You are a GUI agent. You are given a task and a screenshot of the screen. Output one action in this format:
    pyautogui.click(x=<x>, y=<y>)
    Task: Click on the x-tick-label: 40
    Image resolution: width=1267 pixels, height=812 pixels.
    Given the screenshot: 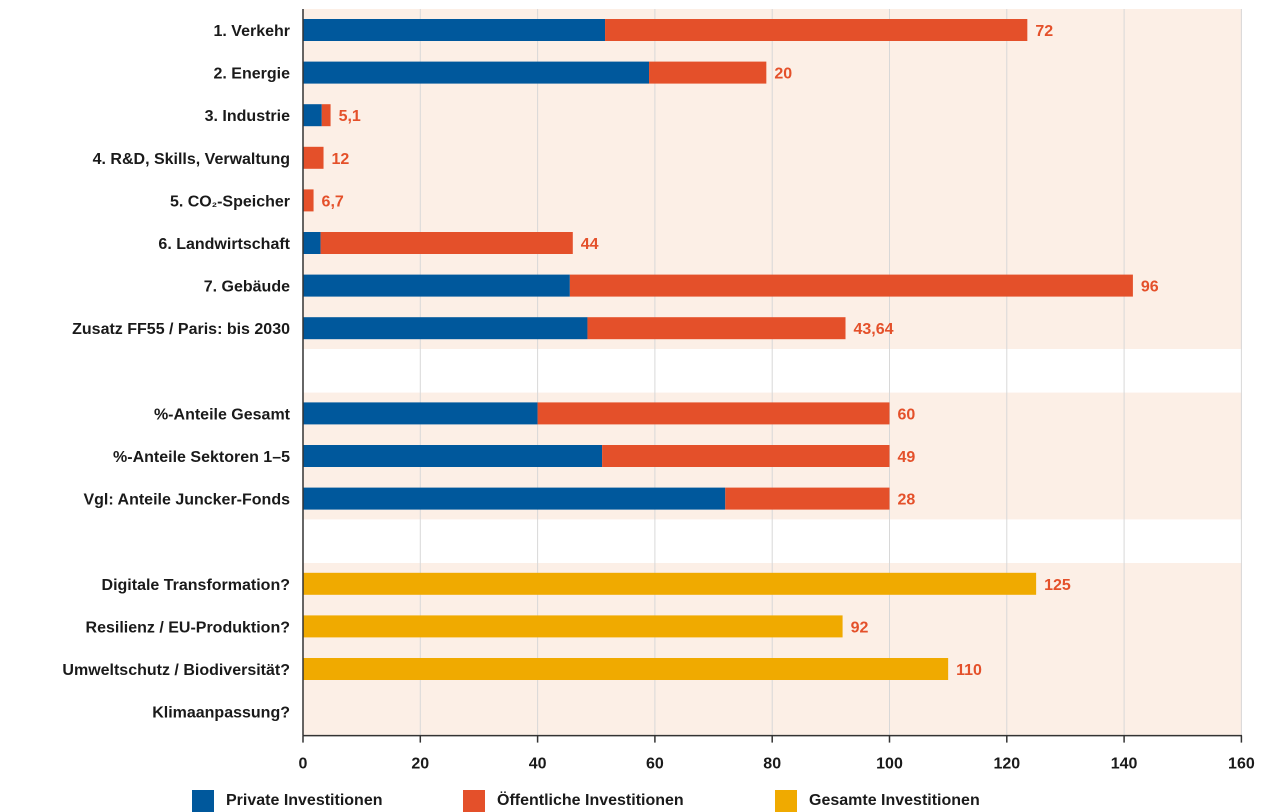 What is the action you would take?
    pyautogui.click(x=538, y=764)
    